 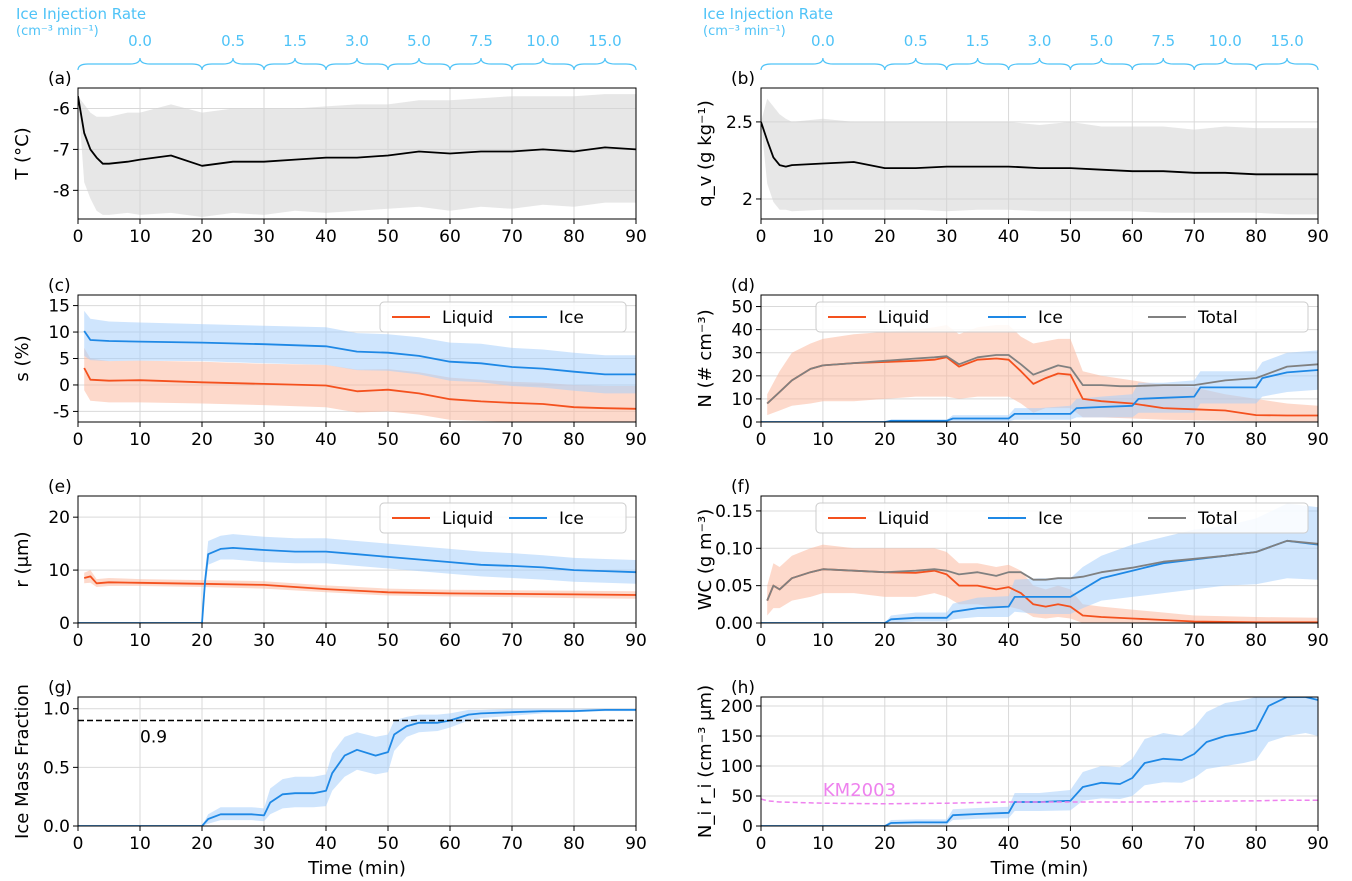 I want to click on y-tick-label: 1.0, so click(x=56, y=710).